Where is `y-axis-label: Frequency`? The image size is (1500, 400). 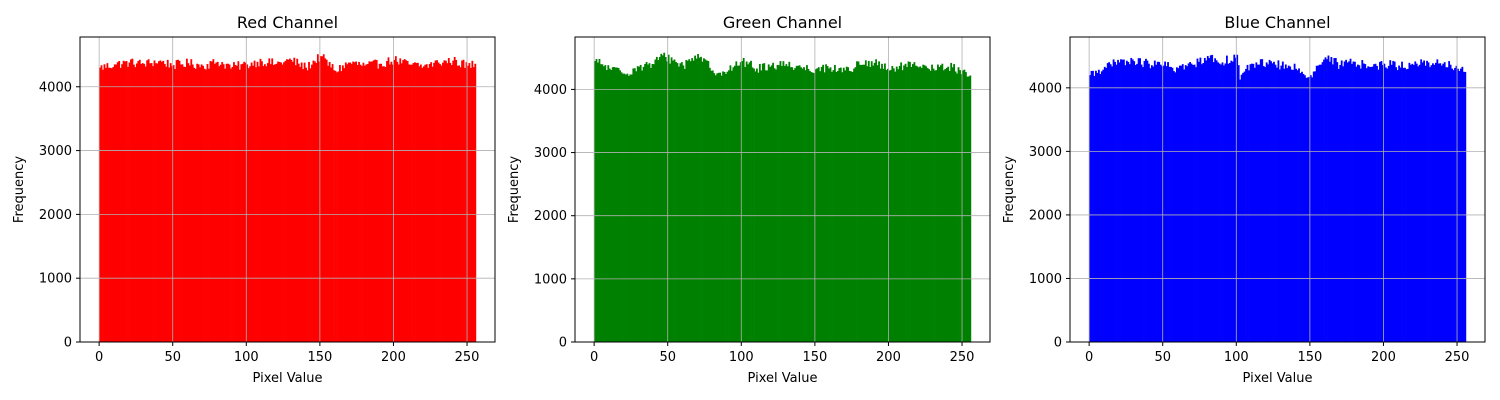 y-axis-label: Frequency is located at coordinates (514, 189).